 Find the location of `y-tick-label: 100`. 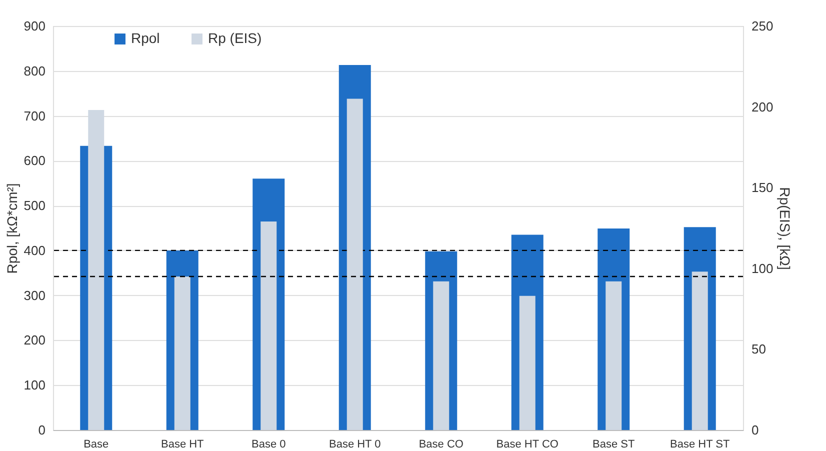

y-tick-label: 100 is located at coordinates (35, 385).